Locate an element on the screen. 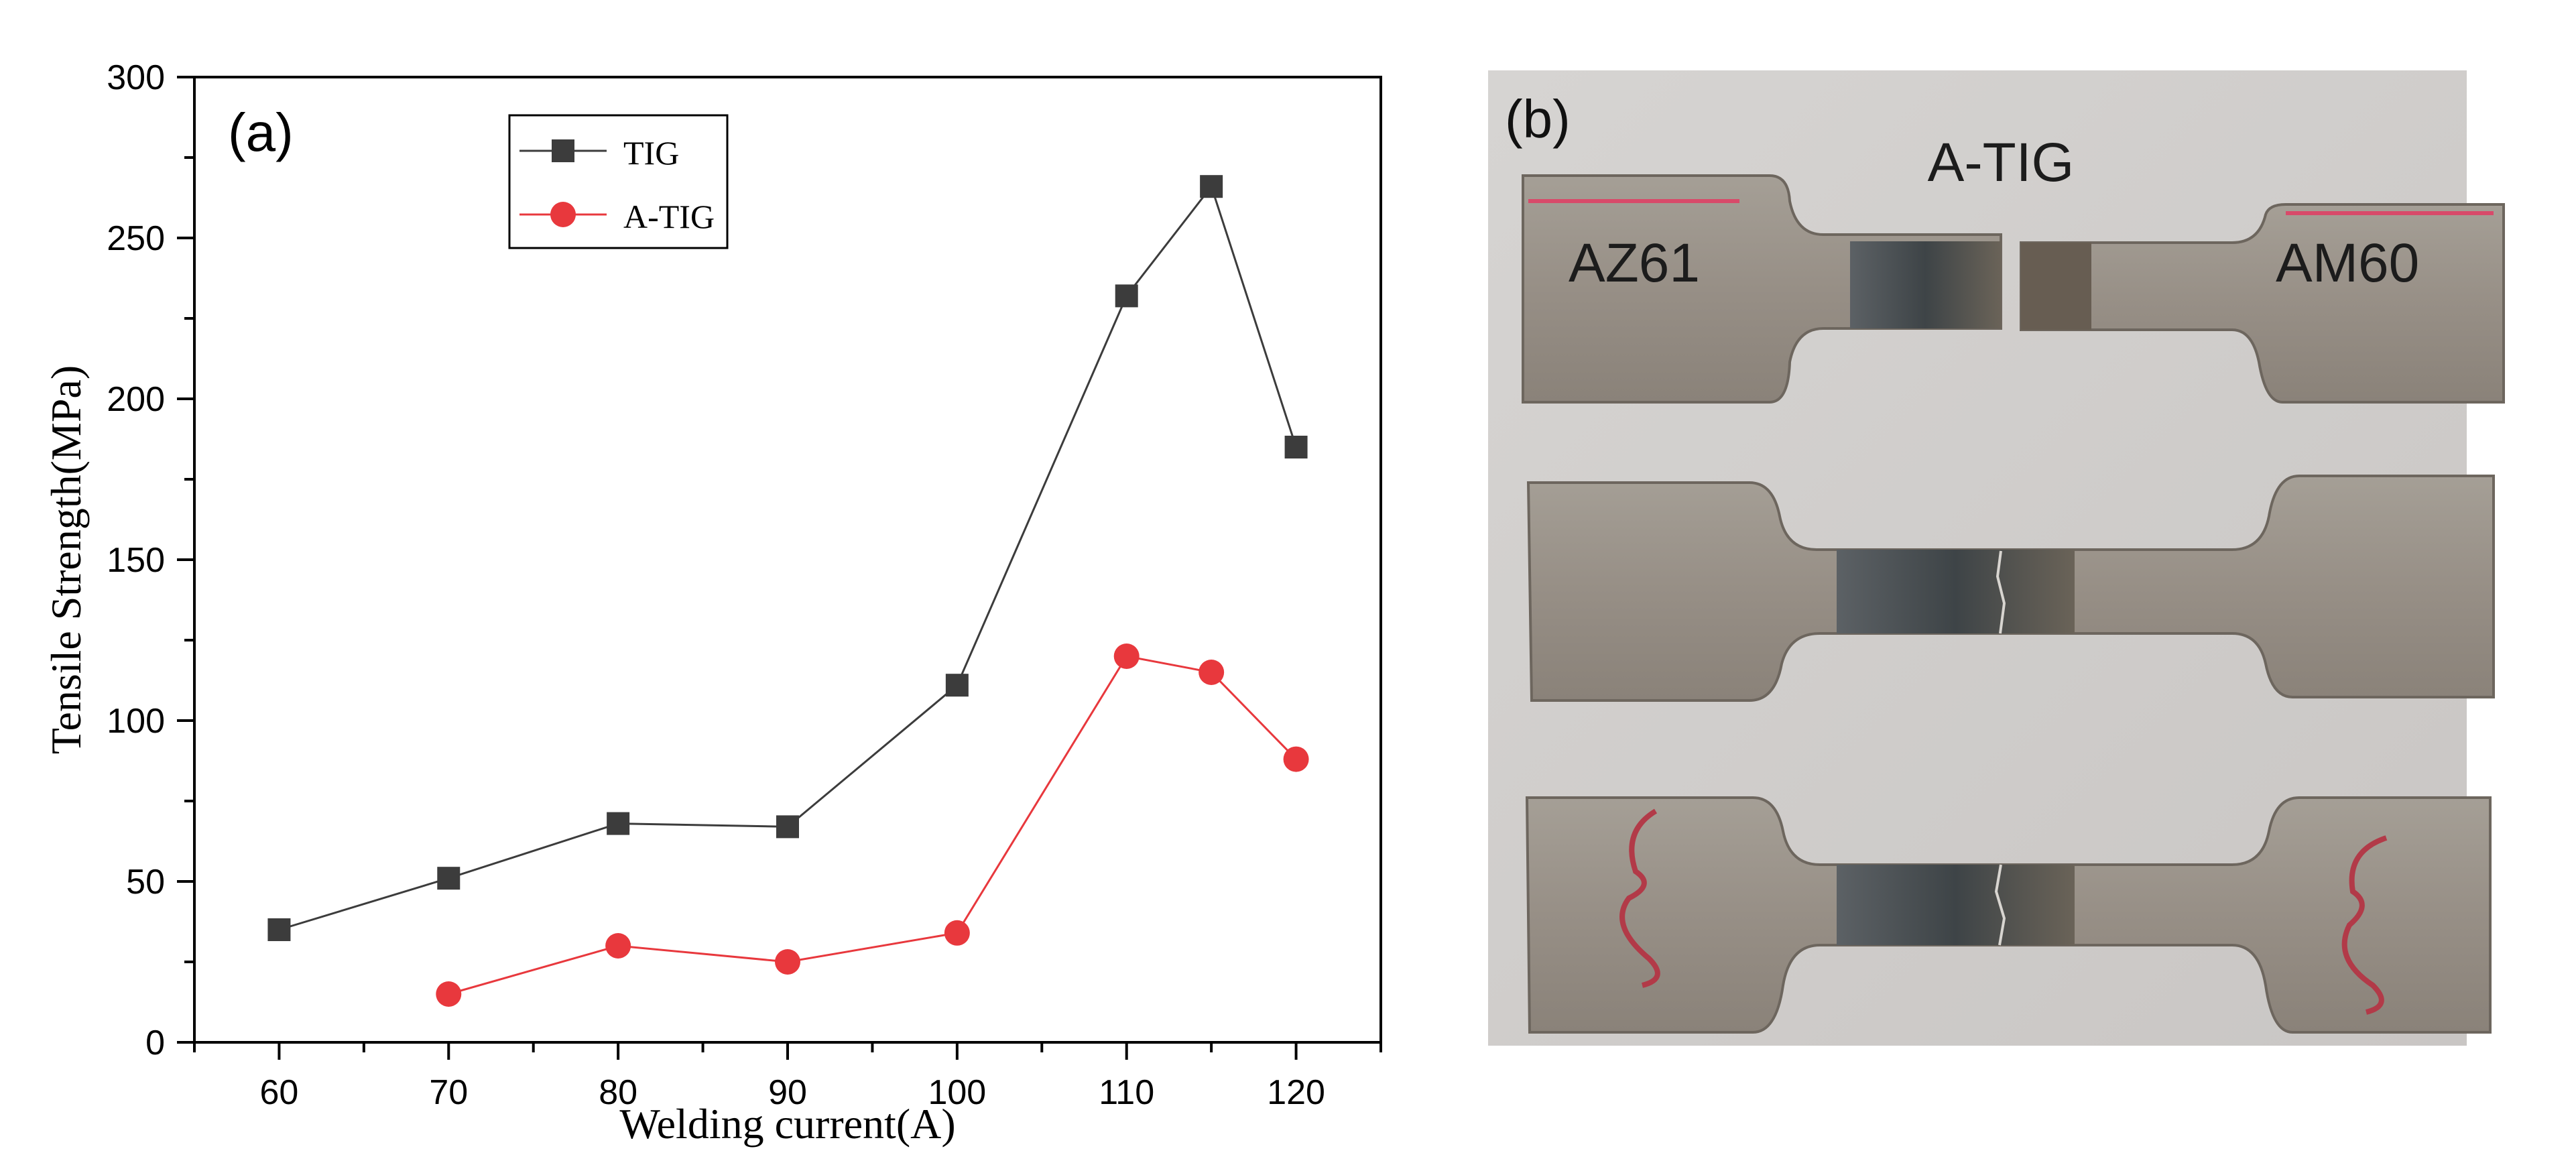  x-tick-label: 110 is located at coordinates (1126, 1092).